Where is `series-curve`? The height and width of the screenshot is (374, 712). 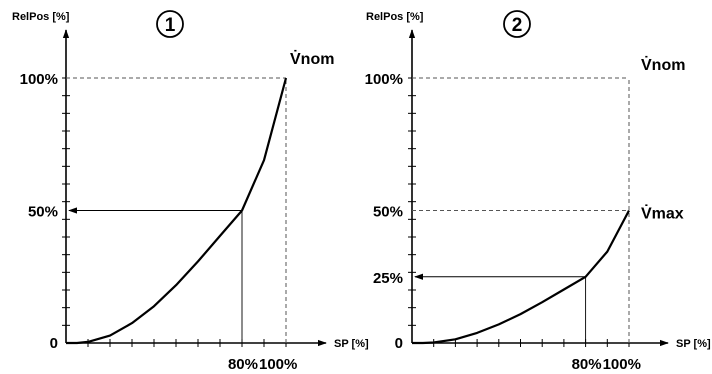 series-curve is located at coordinates (521, 277).